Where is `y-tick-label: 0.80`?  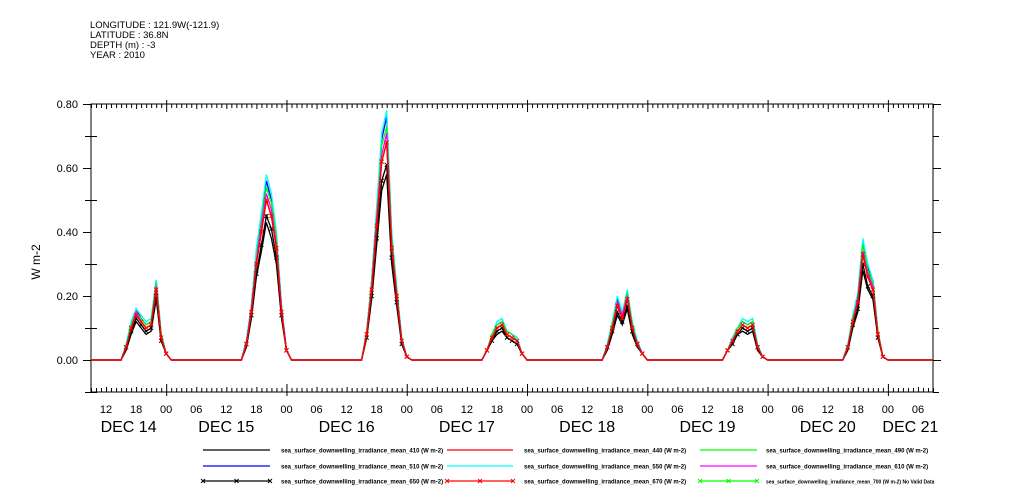 y-tick-label: 0.80 is located at coordinates (67, 105).